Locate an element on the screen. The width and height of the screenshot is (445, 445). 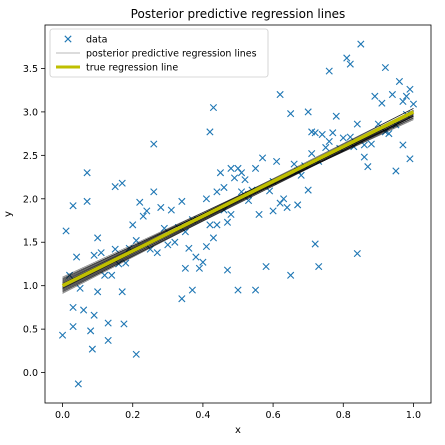
y-axis: 0.0 0.5 1.0 1.5 2.0 2.5 3.0 3.5 is located at coordinates (34, 221).